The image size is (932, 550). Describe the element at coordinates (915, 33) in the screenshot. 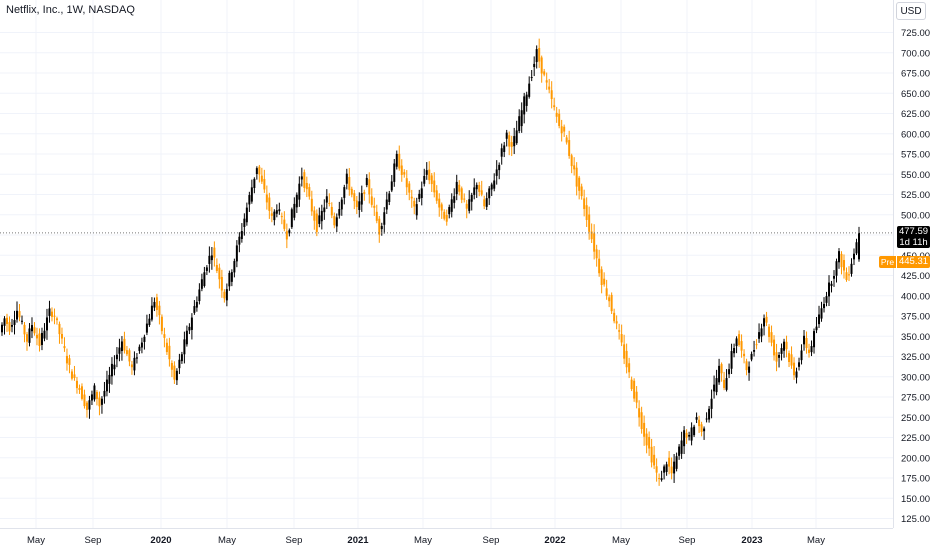

I see `price-tick-label: 725.00` at that location.